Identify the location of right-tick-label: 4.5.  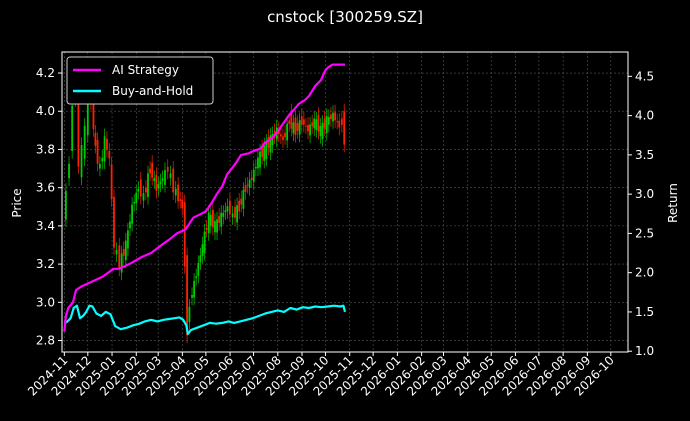
(644, 76).